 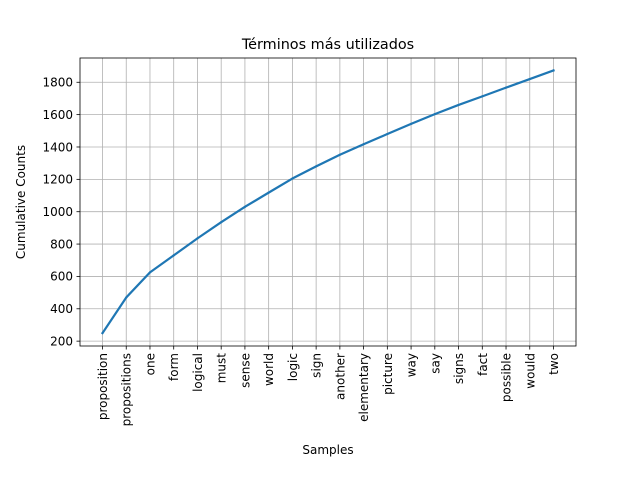 I want to click on x-tick-label: must, so click(x=222, y=368).